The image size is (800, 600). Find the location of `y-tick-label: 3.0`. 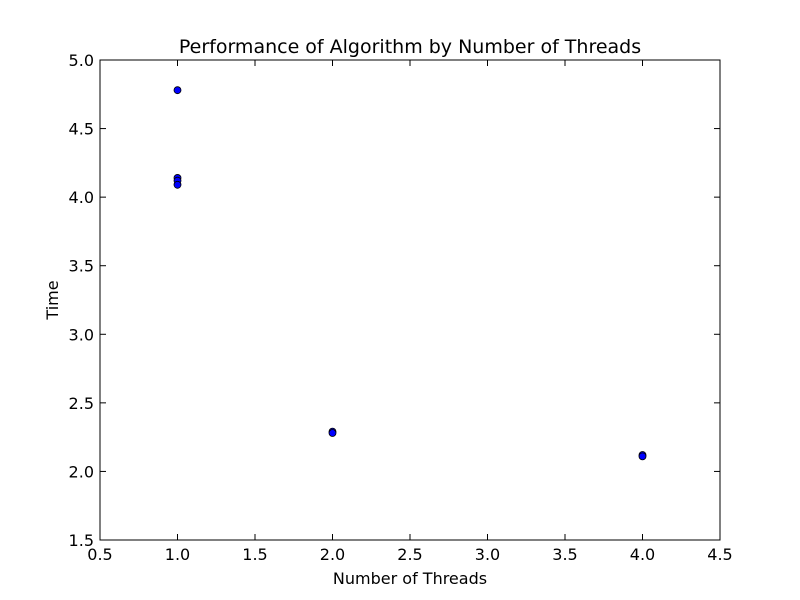

y-tick-label: 3.0 is located at coordinates (81, 334).